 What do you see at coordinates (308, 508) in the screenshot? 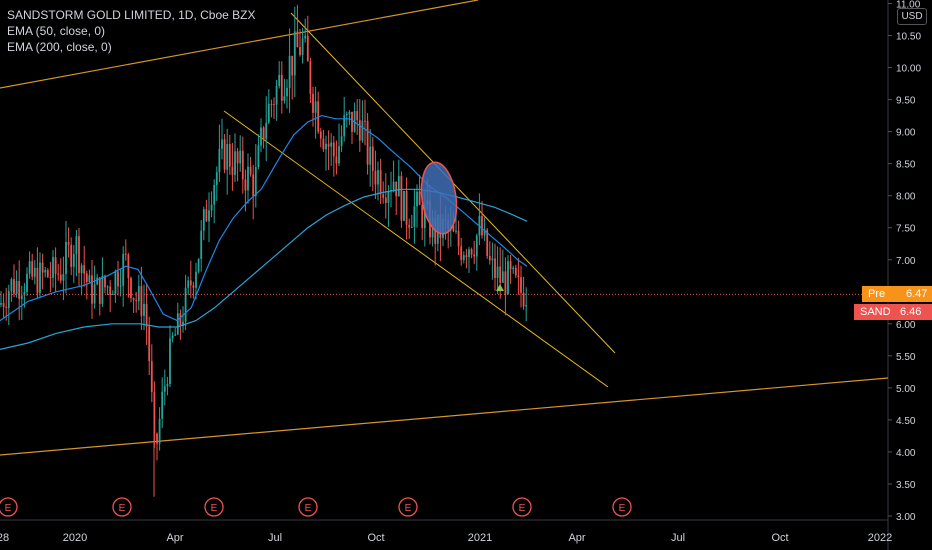
I see `earnings-marker-label: E` at bounding box center [308, 508].